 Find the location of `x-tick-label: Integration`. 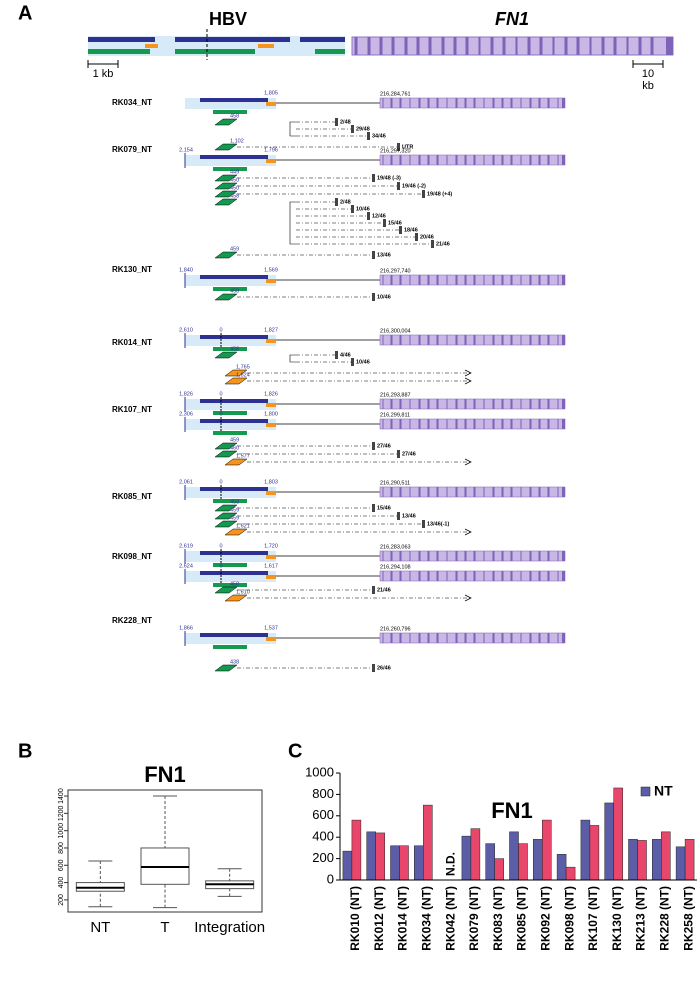

x-tick-label: Integration is located at coordinates (229, 927).